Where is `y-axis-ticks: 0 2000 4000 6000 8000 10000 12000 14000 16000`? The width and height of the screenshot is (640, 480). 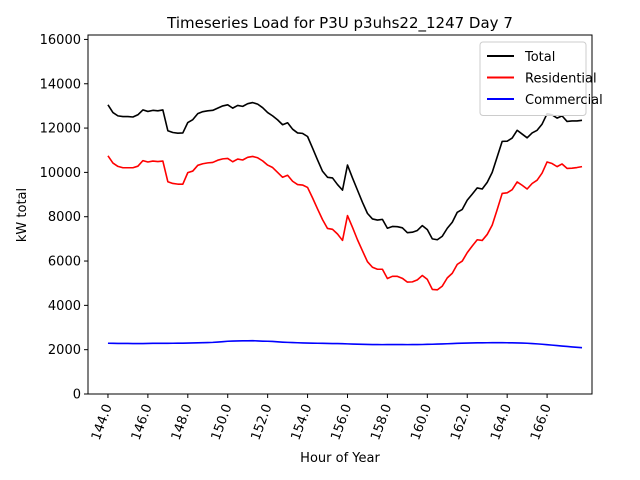
y-axis-ticks: 0 2000 4000 6000 8000 10000 12000 14000 16000 is located at coordinates (64, 218).